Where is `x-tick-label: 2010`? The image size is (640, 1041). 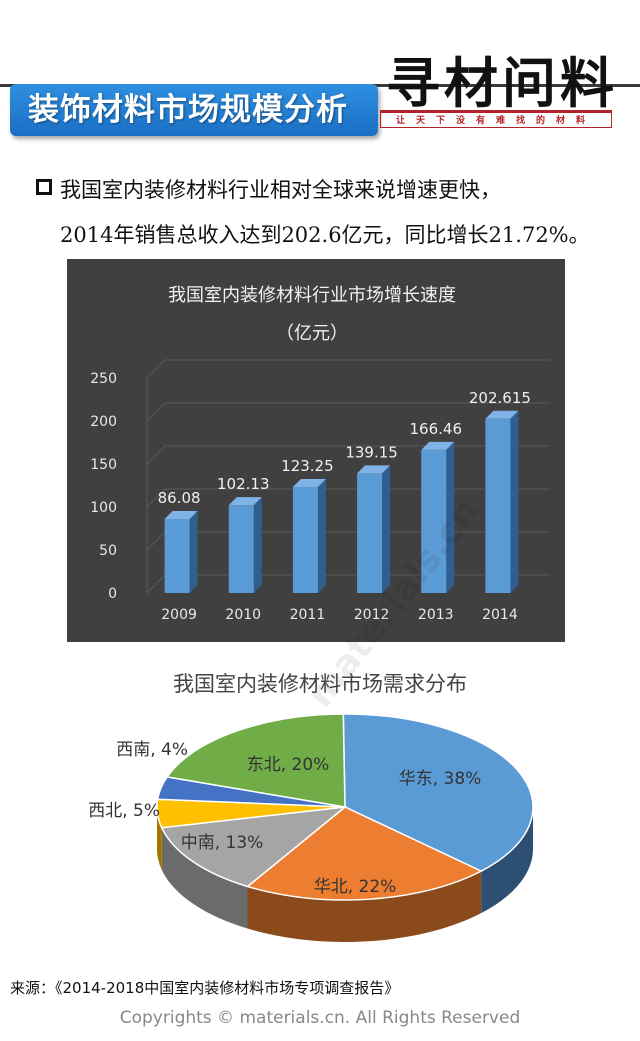 x-tick-label: 2010 is located at coordinates (243, 615).